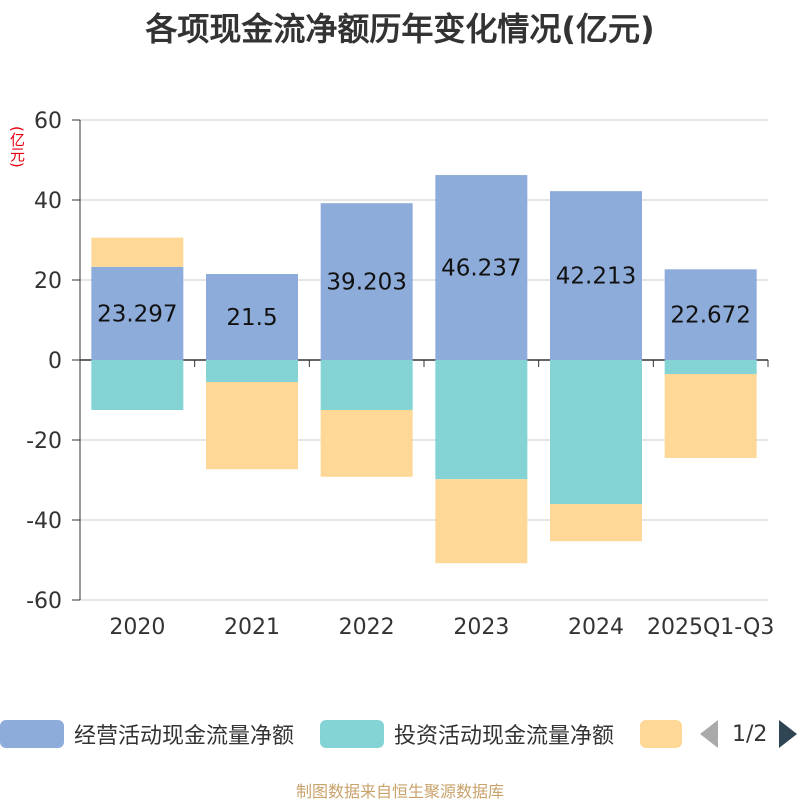 The height and width of the screenshot is (802, 800). Describe the element at coordinates (252, 627) in the screenshot. I see `x-tick-label: 2021` at that location.